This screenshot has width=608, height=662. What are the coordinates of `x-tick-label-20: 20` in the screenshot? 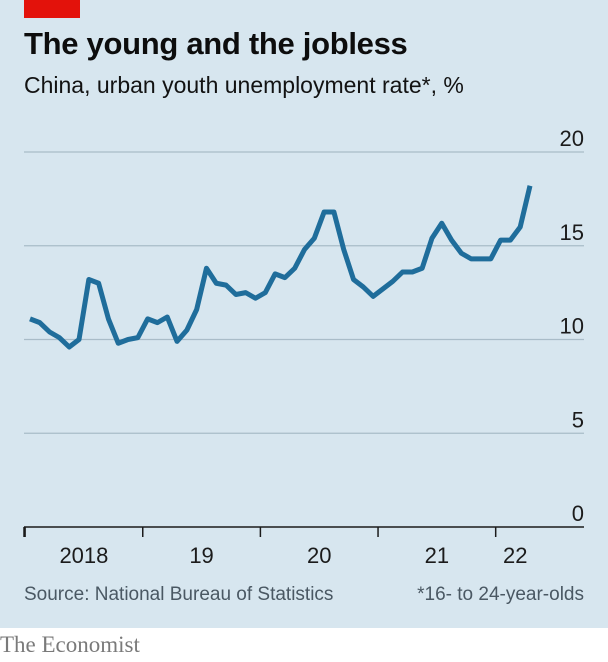 It's located at (319, 555).